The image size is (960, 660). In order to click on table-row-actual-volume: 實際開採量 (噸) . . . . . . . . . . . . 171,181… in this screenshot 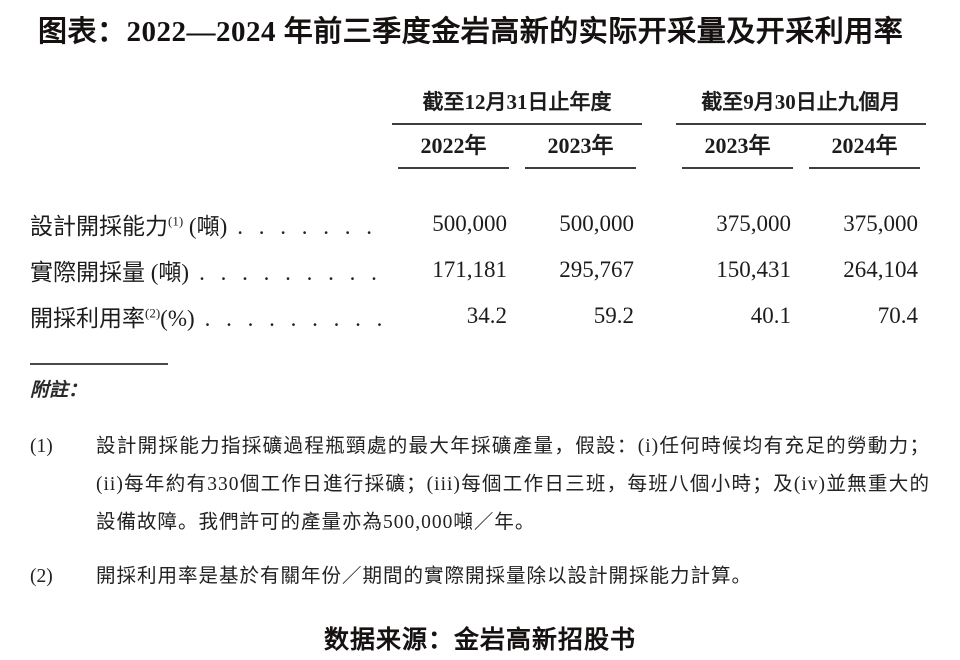, I will do `click(479, 270)`.